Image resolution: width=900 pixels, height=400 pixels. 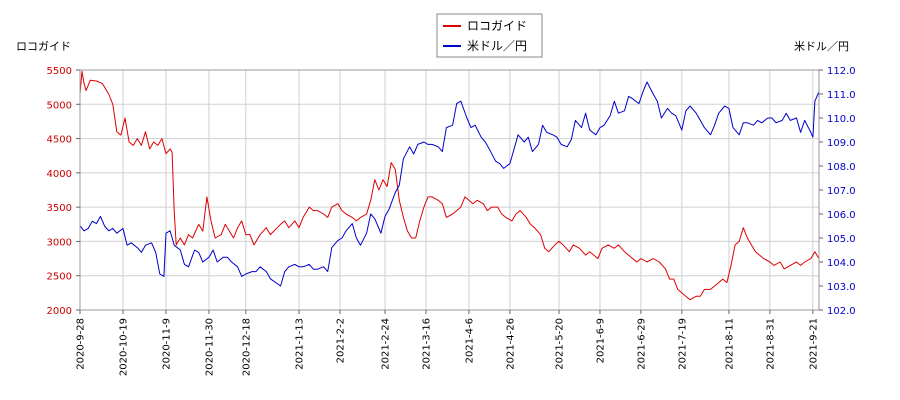 What do you see at coordinates (841, 143) in the screenshot?
I see `right-tick-label: 109.0` at bounding box center [841, 143].